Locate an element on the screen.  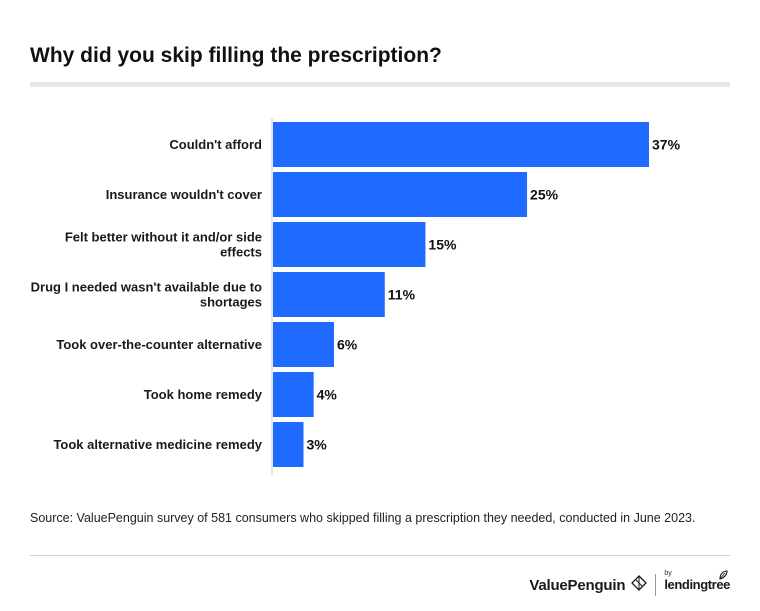
footer-divider is located at coordinates (380, 555).